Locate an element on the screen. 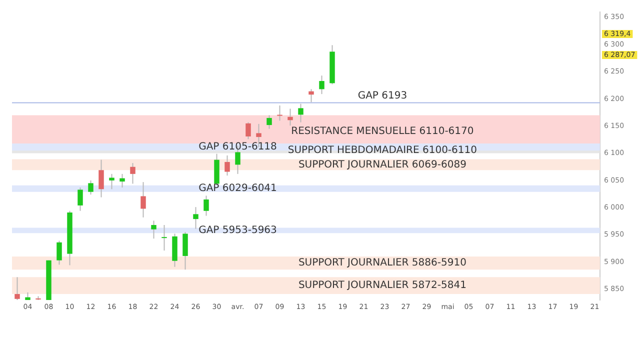  band-label: SUPPORT JOURNALIER 5886-5910 is located at coordinates (382, 263).